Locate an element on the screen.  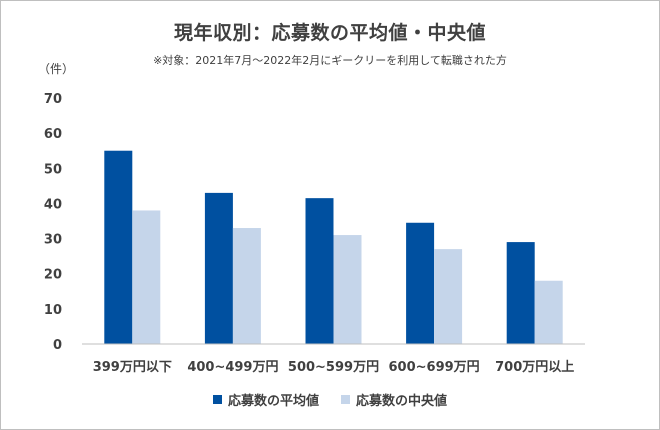
legend-label-mean: 応募数の平均値 is located at coordinates (273, 401).